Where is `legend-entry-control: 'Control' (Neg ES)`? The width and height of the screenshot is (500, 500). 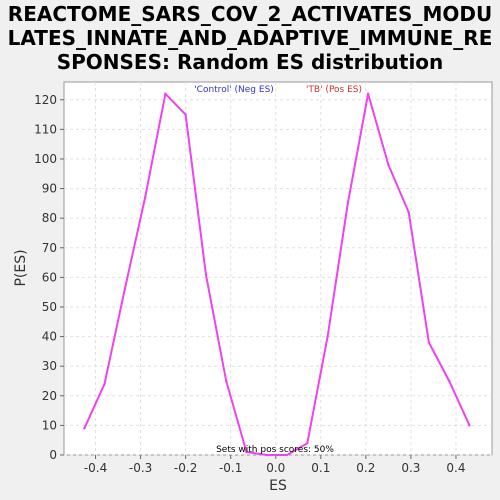
legend-entry-control: 'Control' (Neg ES) is located at coordinates (234, 90).